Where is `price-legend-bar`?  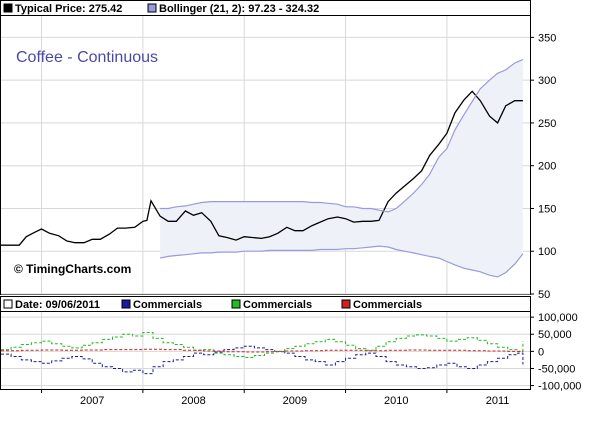 price-legend-bar is located at coordinates (265, 8).